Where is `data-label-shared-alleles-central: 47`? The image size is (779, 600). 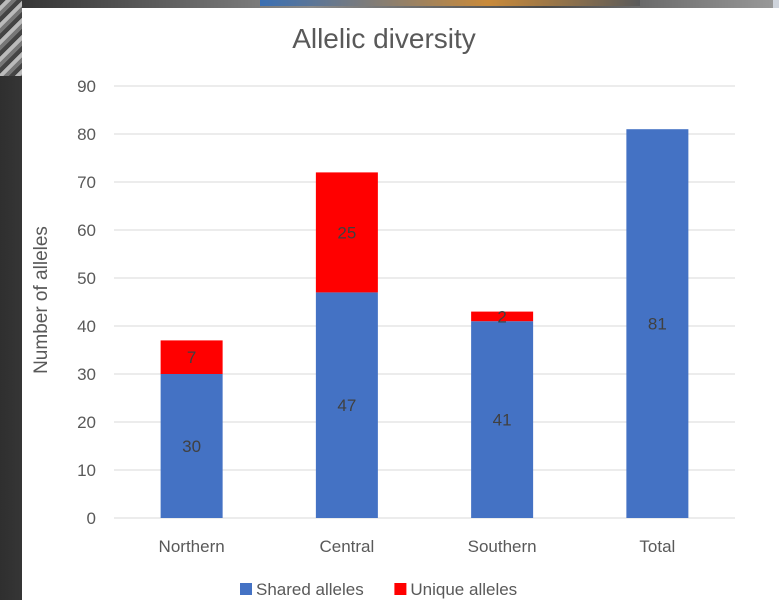 data-label-shared-alleles-central: 47 is located at coordinates (346, 405).